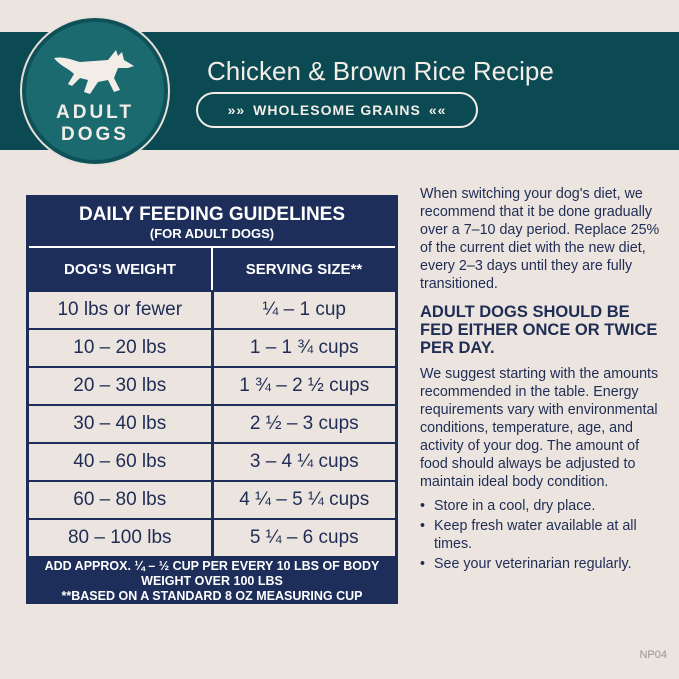 This screenshot has width=679, height=679. What do you see at coordinates (212, 214) in the screenshot?
I see `table-title: DAILY FEEDING GUIDELINES` at bounding box center [212, 214].